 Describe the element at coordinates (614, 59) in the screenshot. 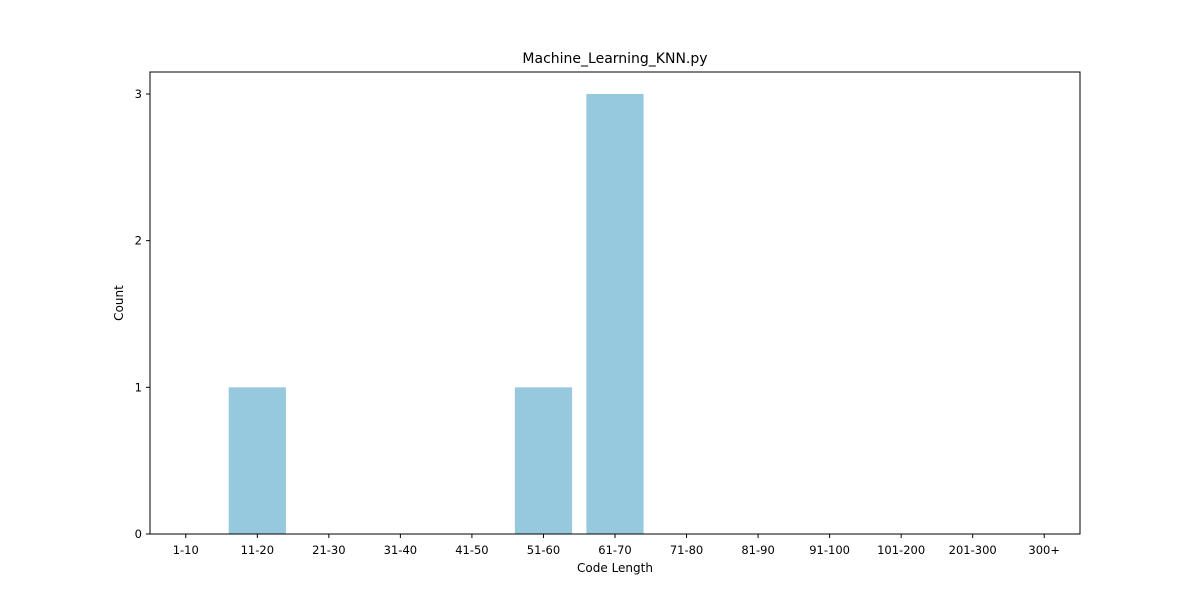

I see `chart-title: Machine_Learning_KNN.py` at that location.